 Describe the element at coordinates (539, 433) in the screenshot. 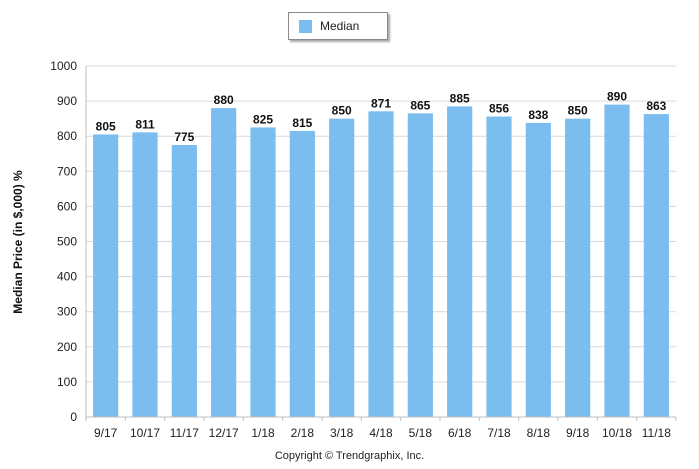

I see `x-tick-label: 8/18` at that location.